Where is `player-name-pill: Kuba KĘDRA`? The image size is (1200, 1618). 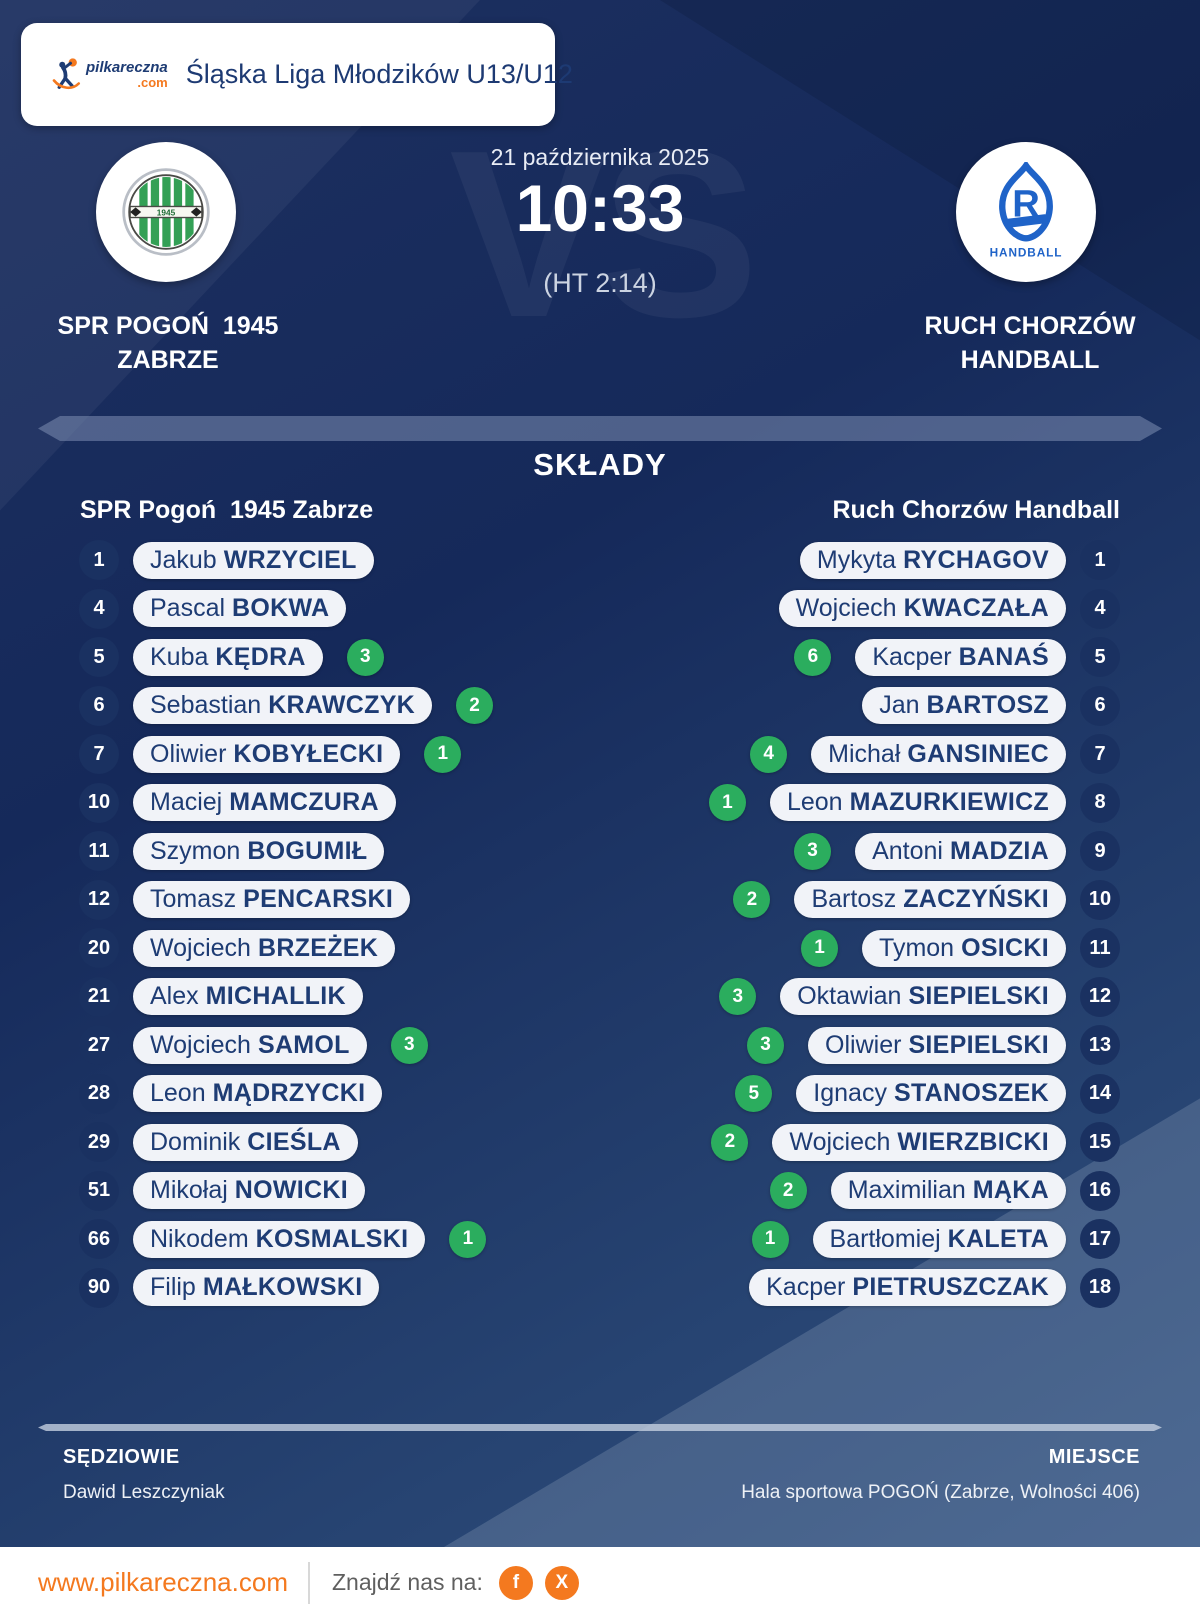 player-name-pill: Kuba KĘDRA is located at coordinates (228, 657).